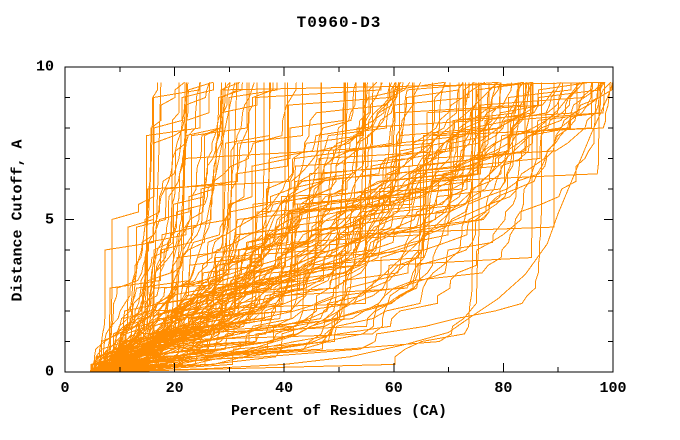 The image size is (680, 440). What do you see at coordinates (174, 388) in the screenshot?
I see `x-tick-label: 20` at bounding box center [174, 388].